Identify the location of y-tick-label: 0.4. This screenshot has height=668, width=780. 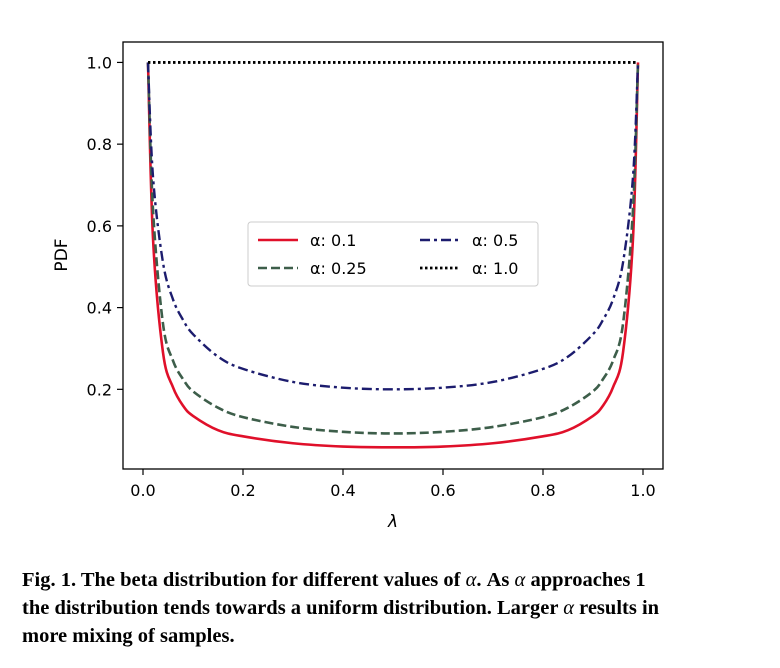
(99, 308).